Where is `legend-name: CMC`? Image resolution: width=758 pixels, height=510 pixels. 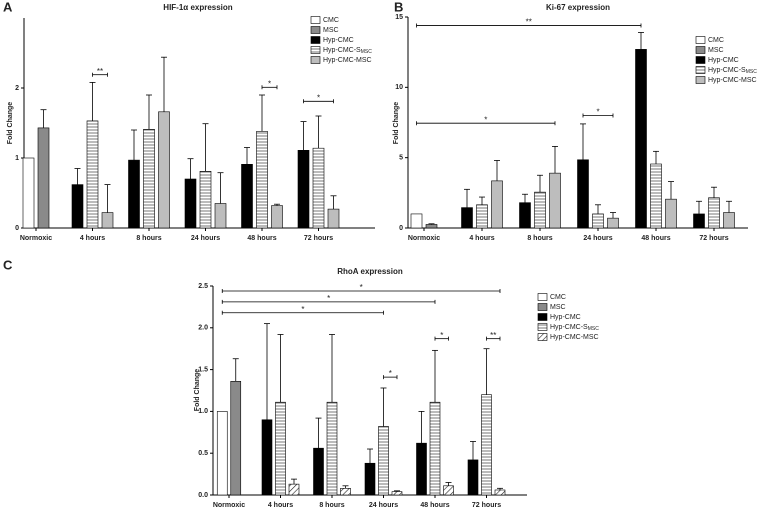
legend-name: CMC is located at coordinates (558, 297).